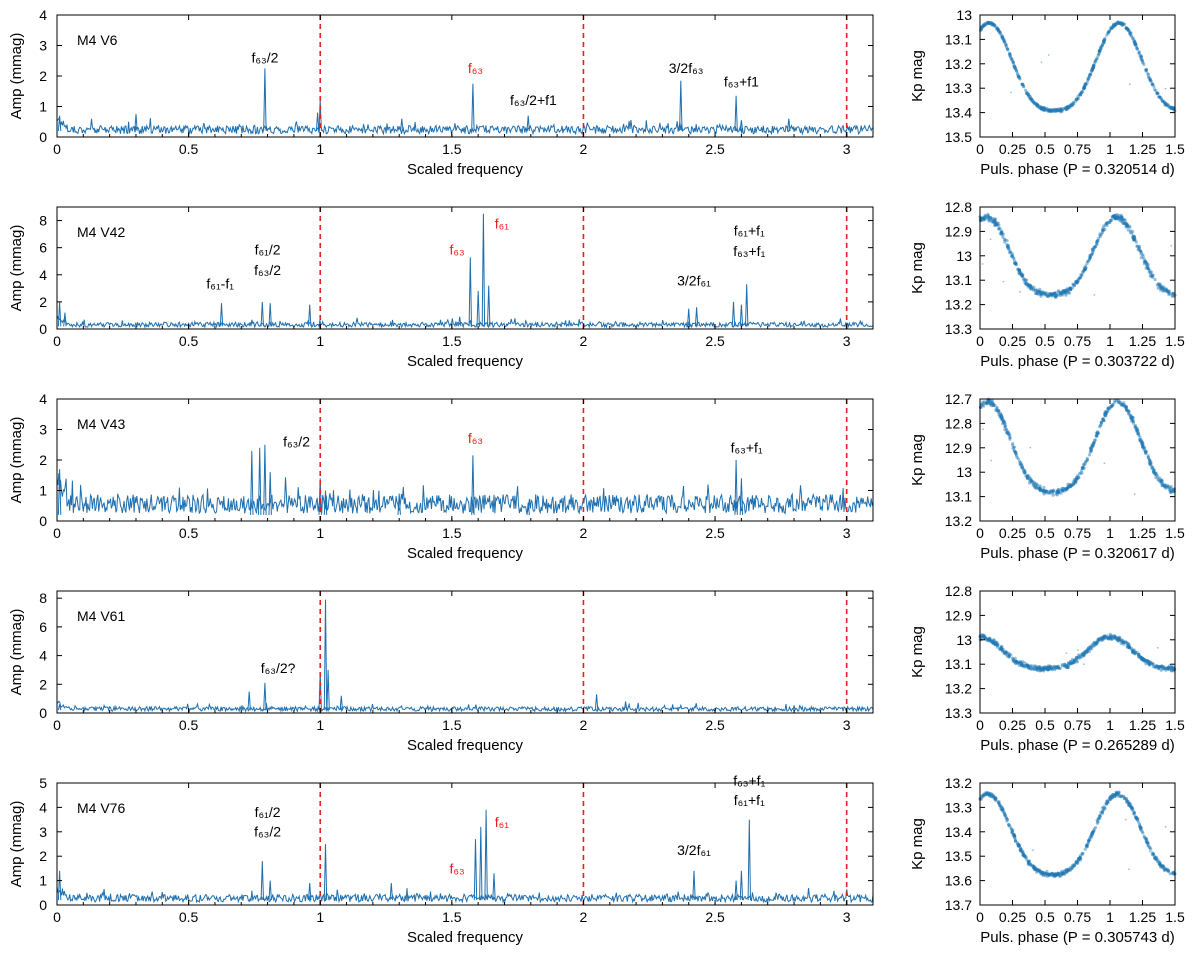 The height and width of the screenshot is (959, 1200). What do you see at coordinates (43, 656) in the screenshot?
I see `y-tick-label: 4` at bounding box center [43, 656].